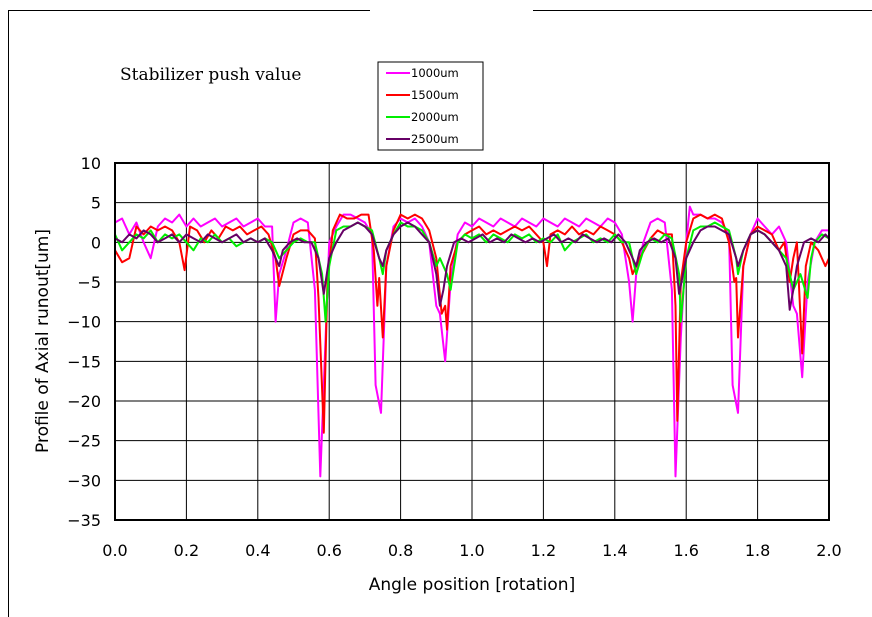  What do you see at coordinates (757, 550) in the screenshot?
I see `x-tick-label: 1.8` at bounding box center [757, 550].